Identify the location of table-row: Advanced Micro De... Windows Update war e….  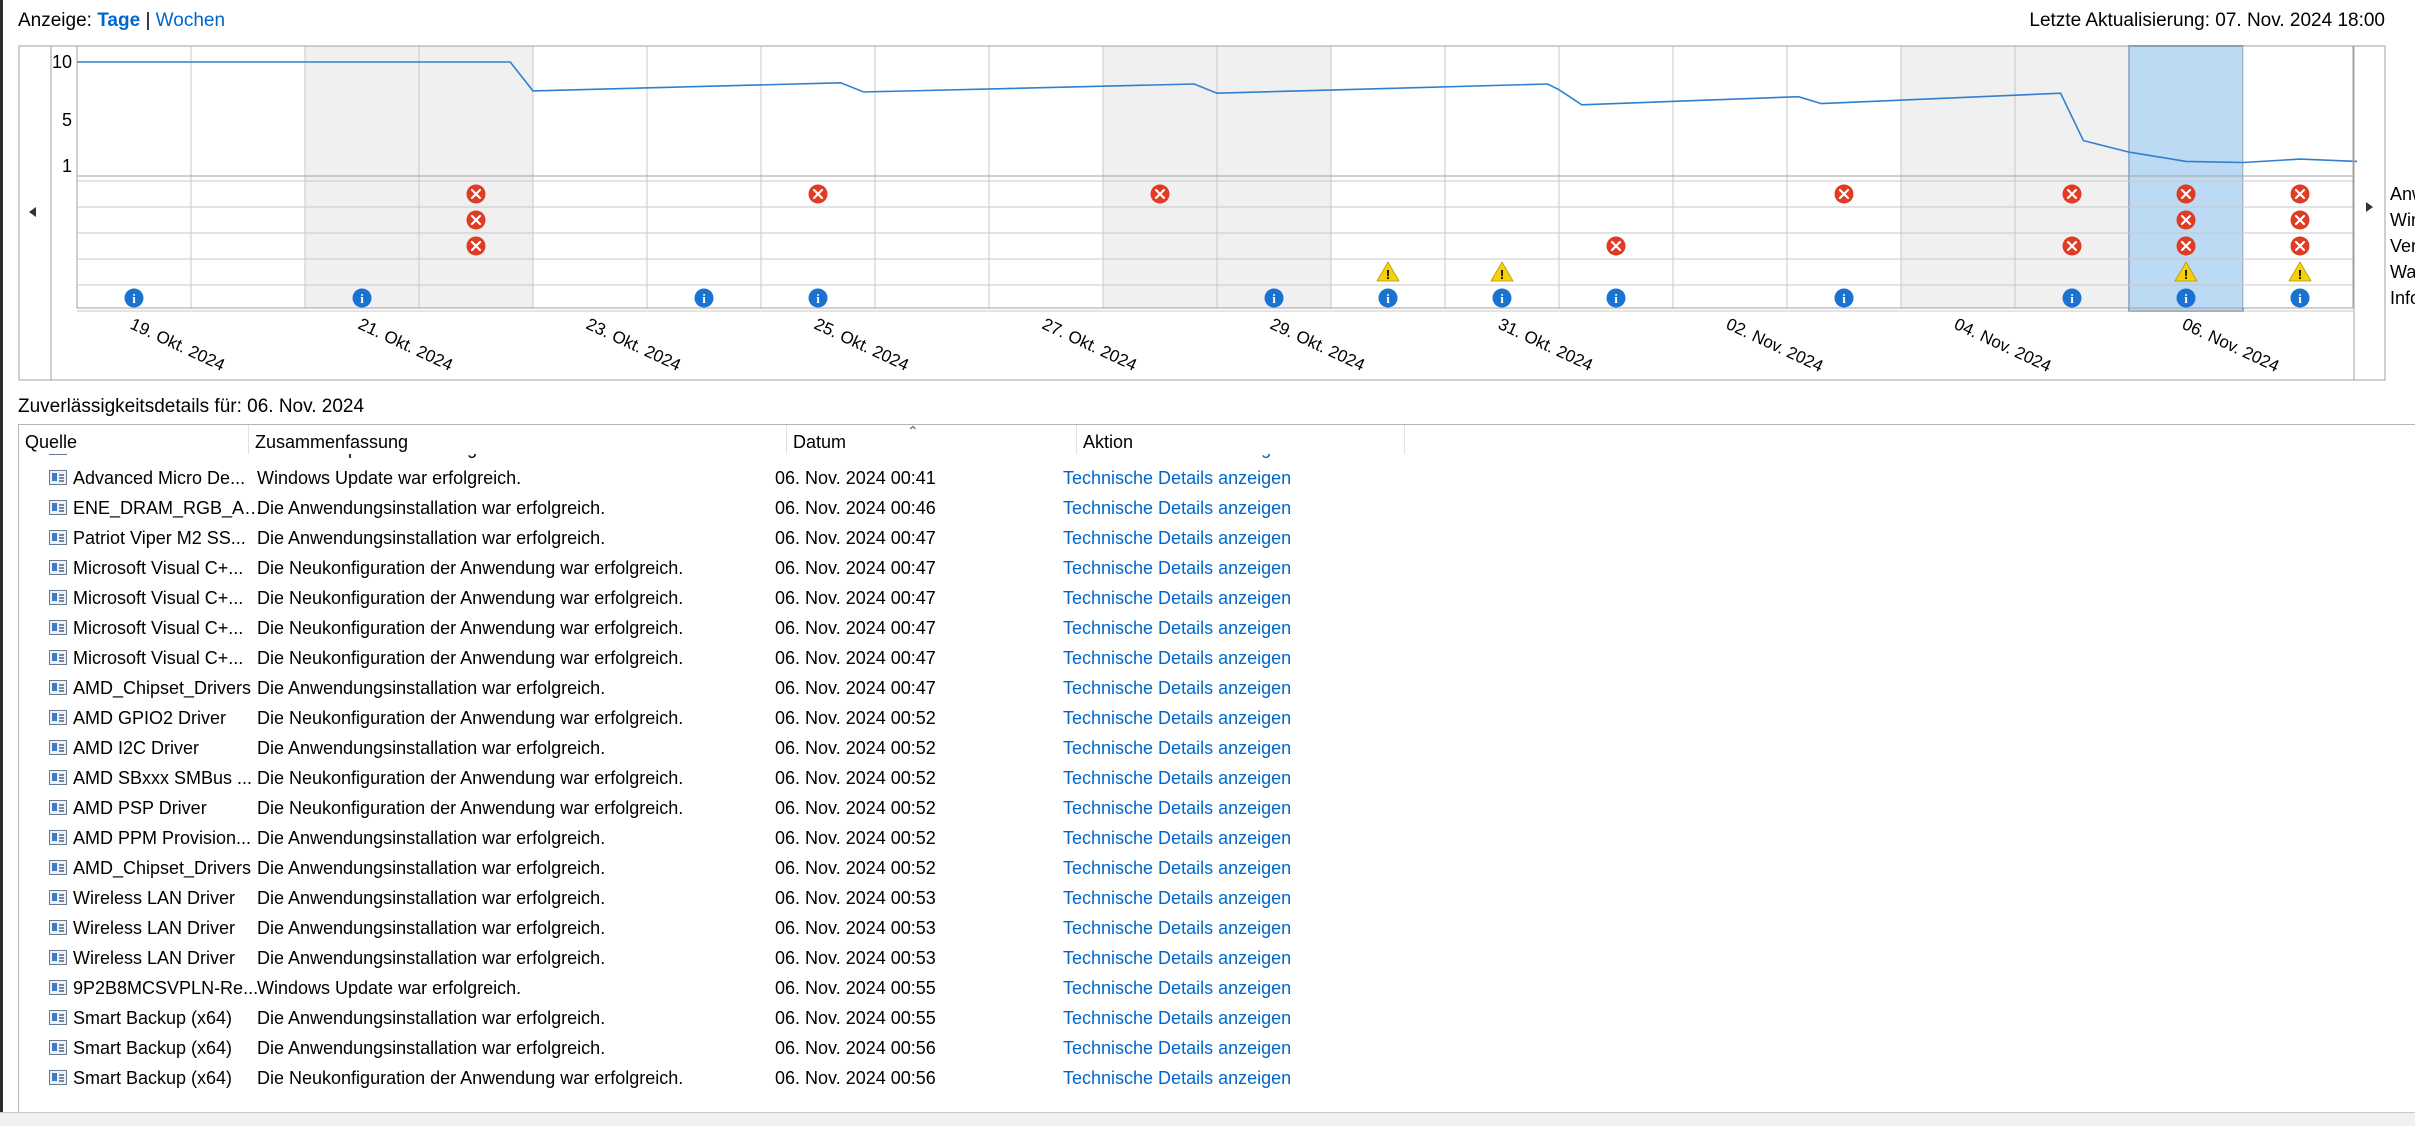
(719, 478).